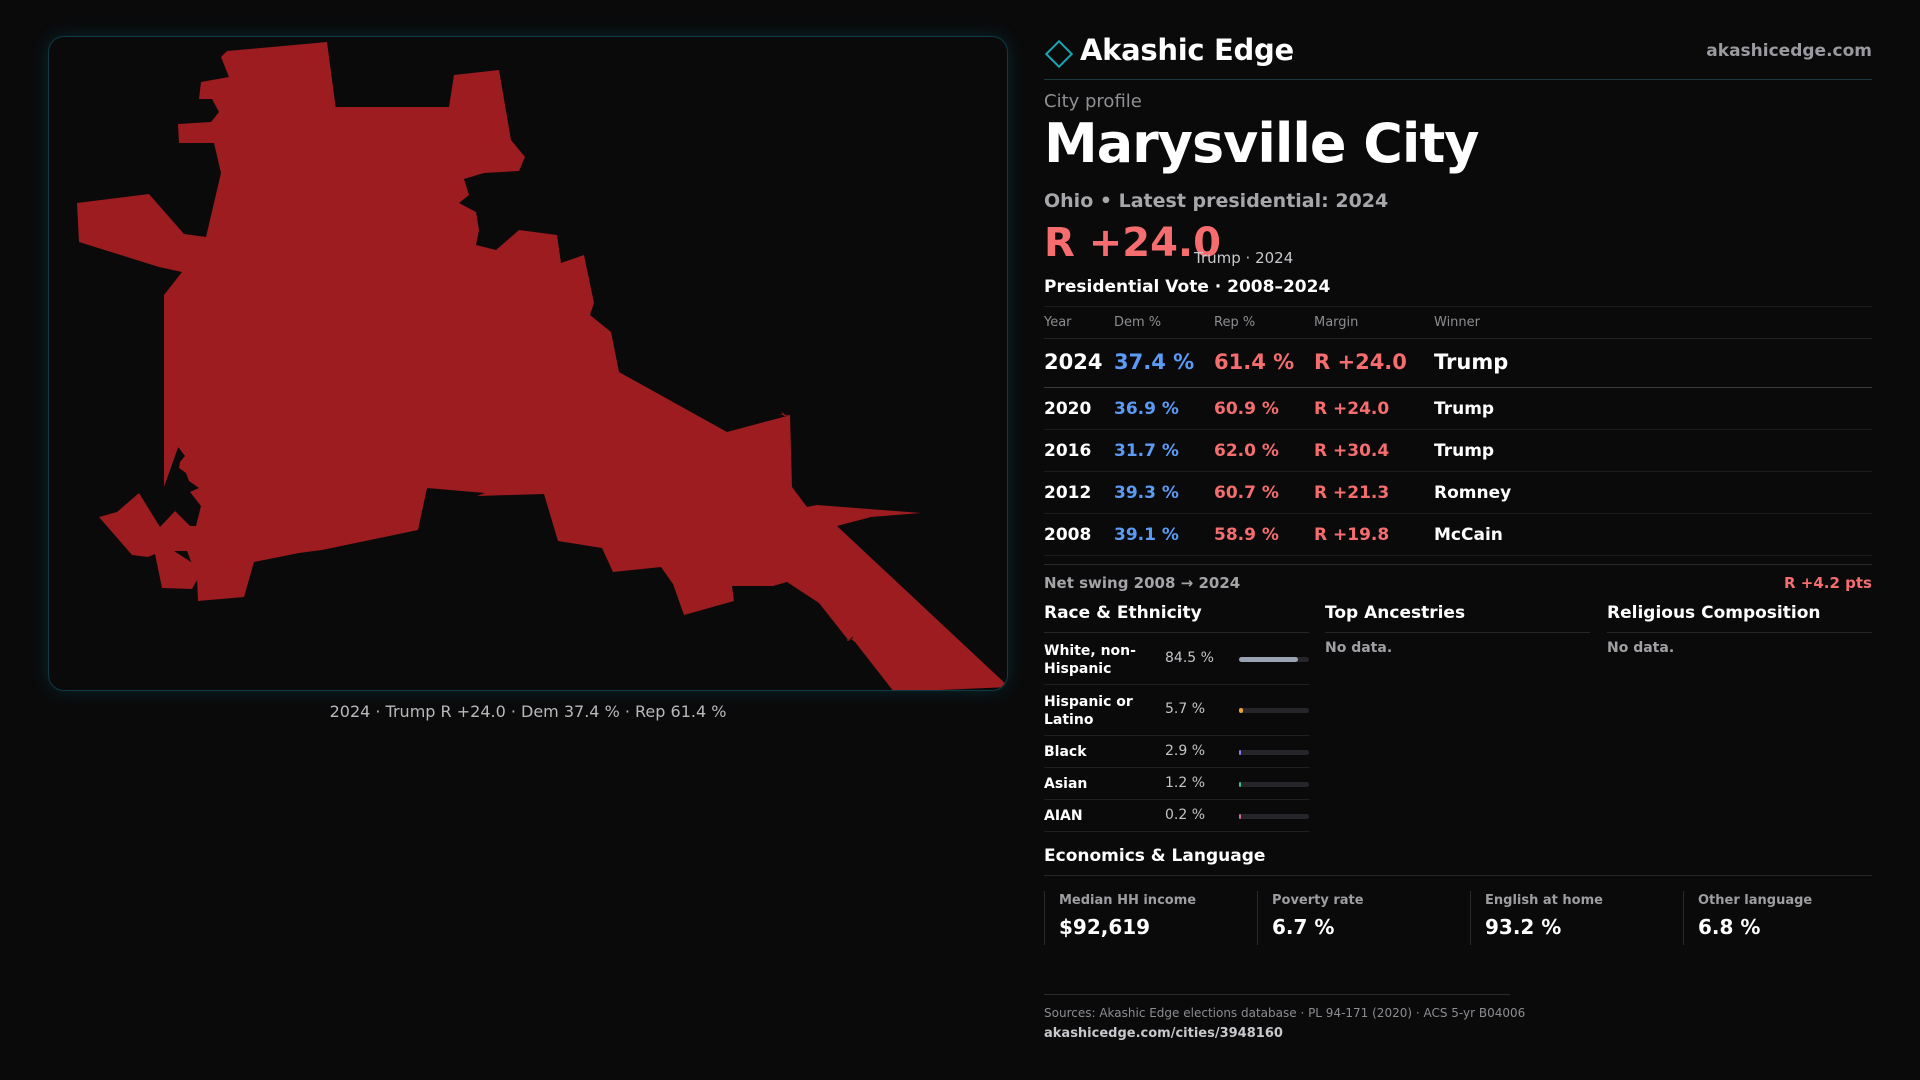  Describe the element at coordinates (1277, 994) in the screenshot. I see `footer-divider` at that location.